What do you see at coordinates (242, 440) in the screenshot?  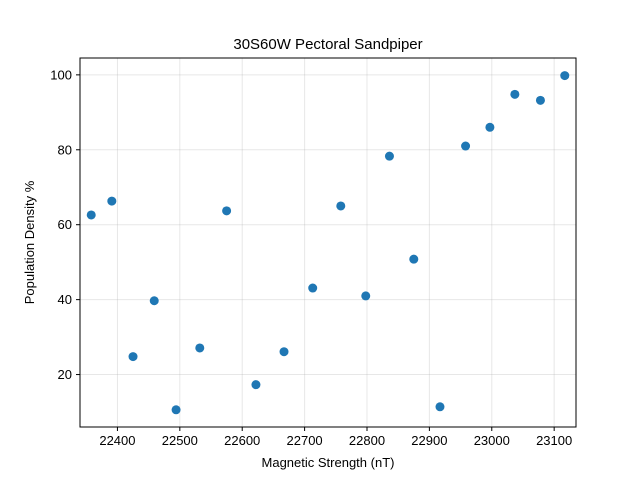 I see `x-tick-label: 22600` at bounding box center [242, 440].